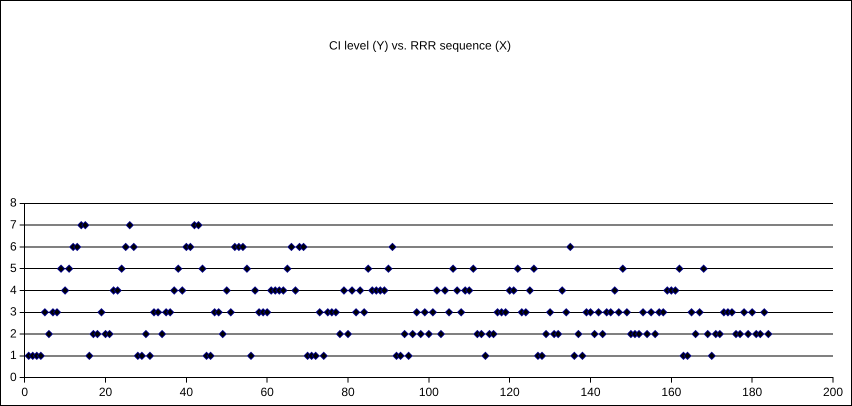  I want to click on x-tick-label: 180, so click(752, 392).